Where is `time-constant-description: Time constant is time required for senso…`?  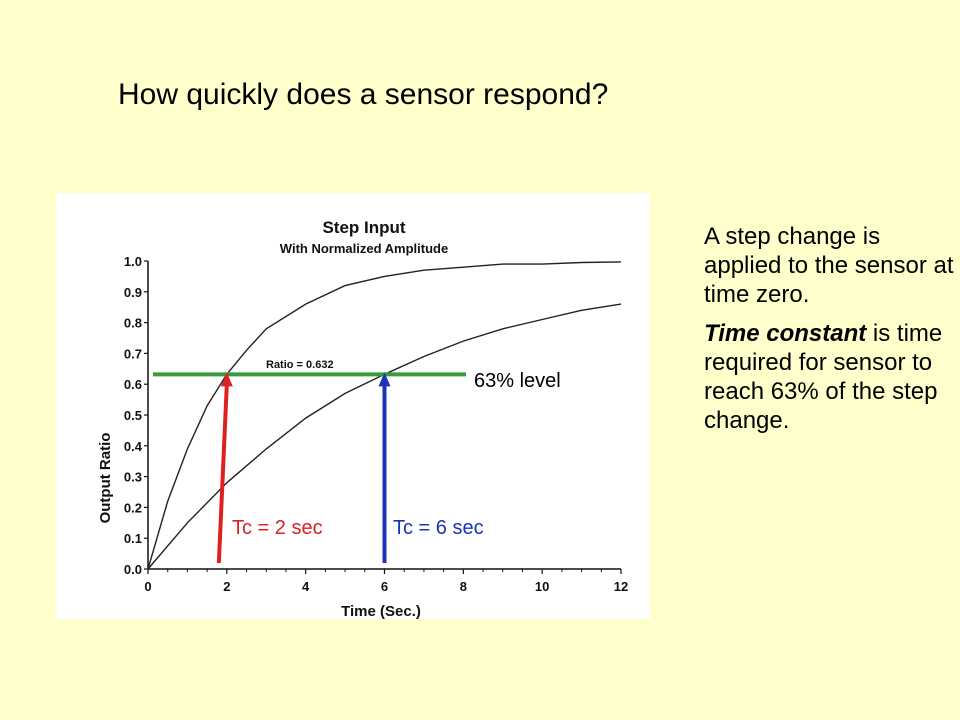
time-constant-description: Time constant is time required for senso… is located at coordinates (829, 377).